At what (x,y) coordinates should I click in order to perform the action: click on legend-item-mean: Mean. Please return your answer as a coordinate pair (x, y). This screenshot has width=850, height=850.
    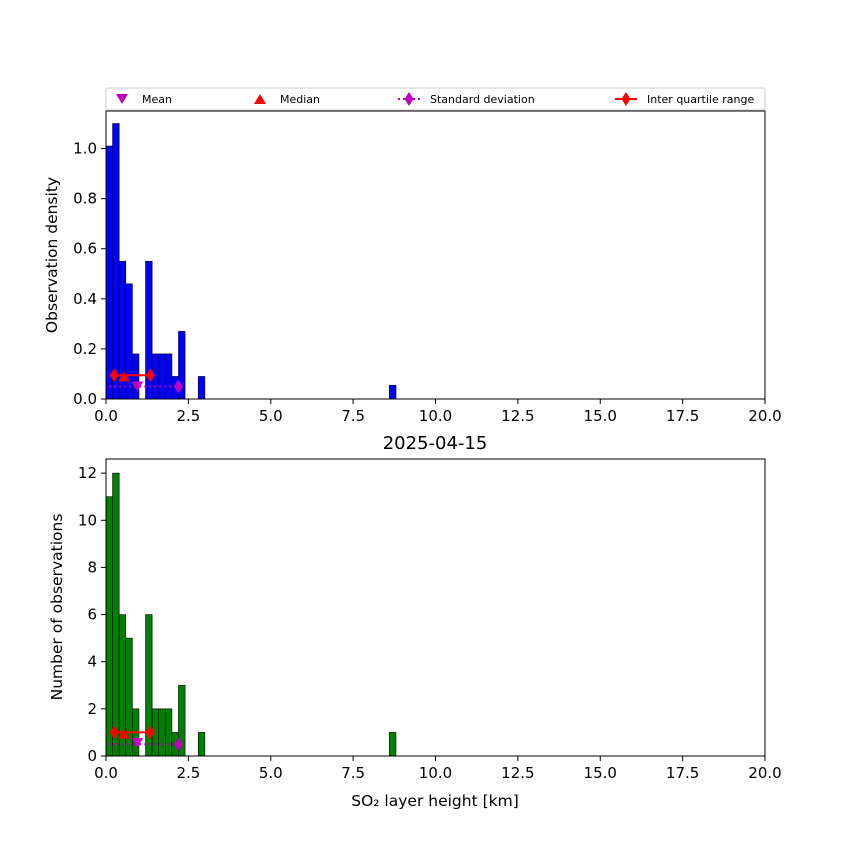
    Looking at the image, I should click on (144, 99).